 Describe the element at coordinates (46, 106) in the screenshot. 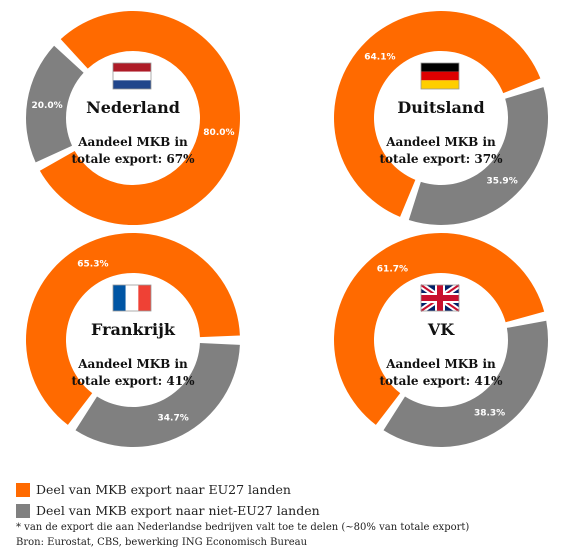

I see `slice-label-non-eu: 20.0%` at that location.